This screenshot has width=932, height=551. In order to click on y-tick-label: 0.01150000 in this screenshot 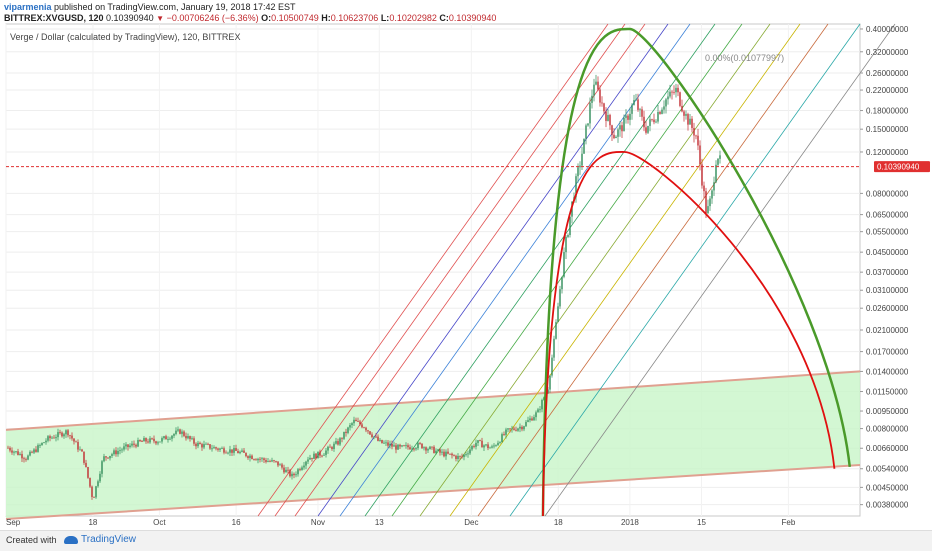, I will do `click(887, 392)`.